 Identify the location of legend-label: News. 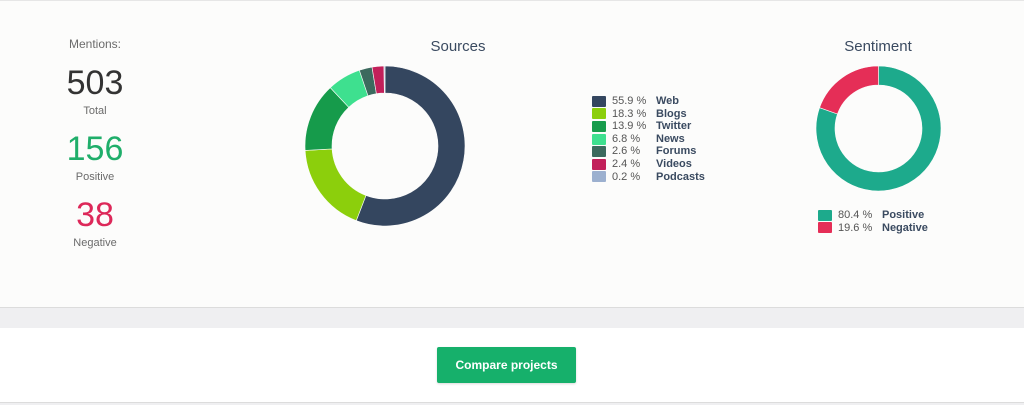
(670, 138).